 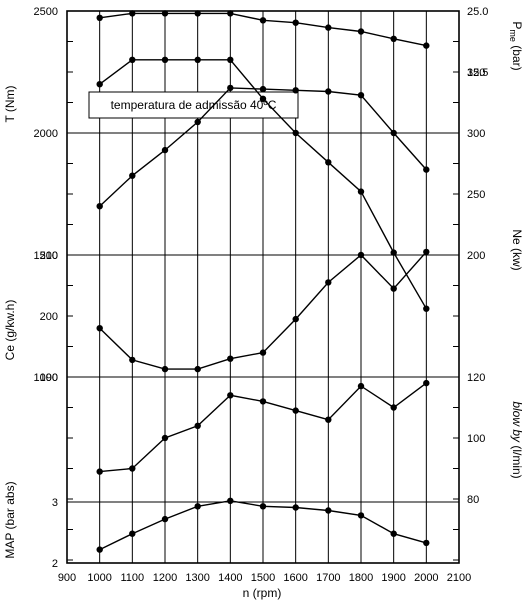 What do you see at coordinates (295, 578) in the screenshot?
I see `x-tick-label: 1600` at bounding box center [295, 578].